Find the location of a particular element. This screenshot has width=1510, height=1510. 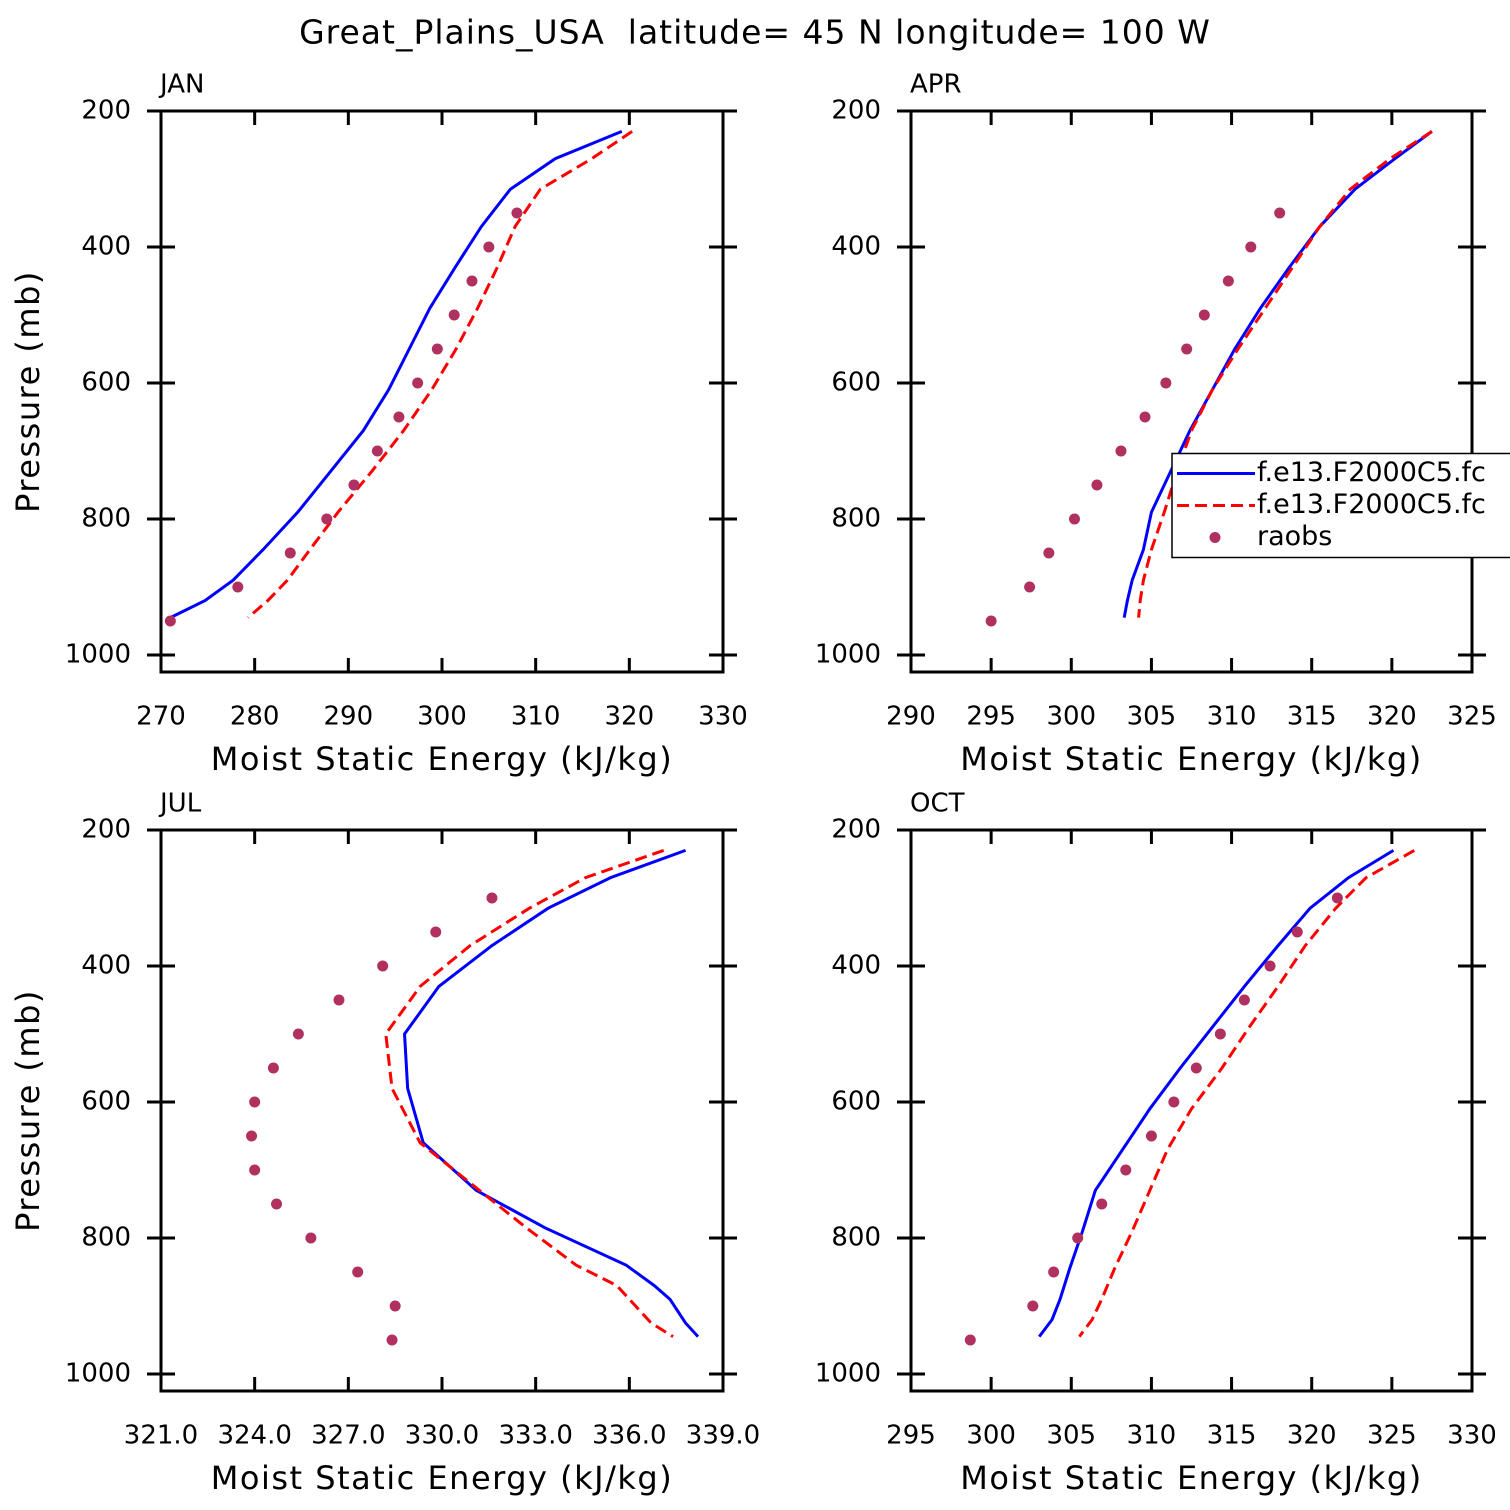

x-tick-label: 324.0 is located at coordinates (254, 1436).